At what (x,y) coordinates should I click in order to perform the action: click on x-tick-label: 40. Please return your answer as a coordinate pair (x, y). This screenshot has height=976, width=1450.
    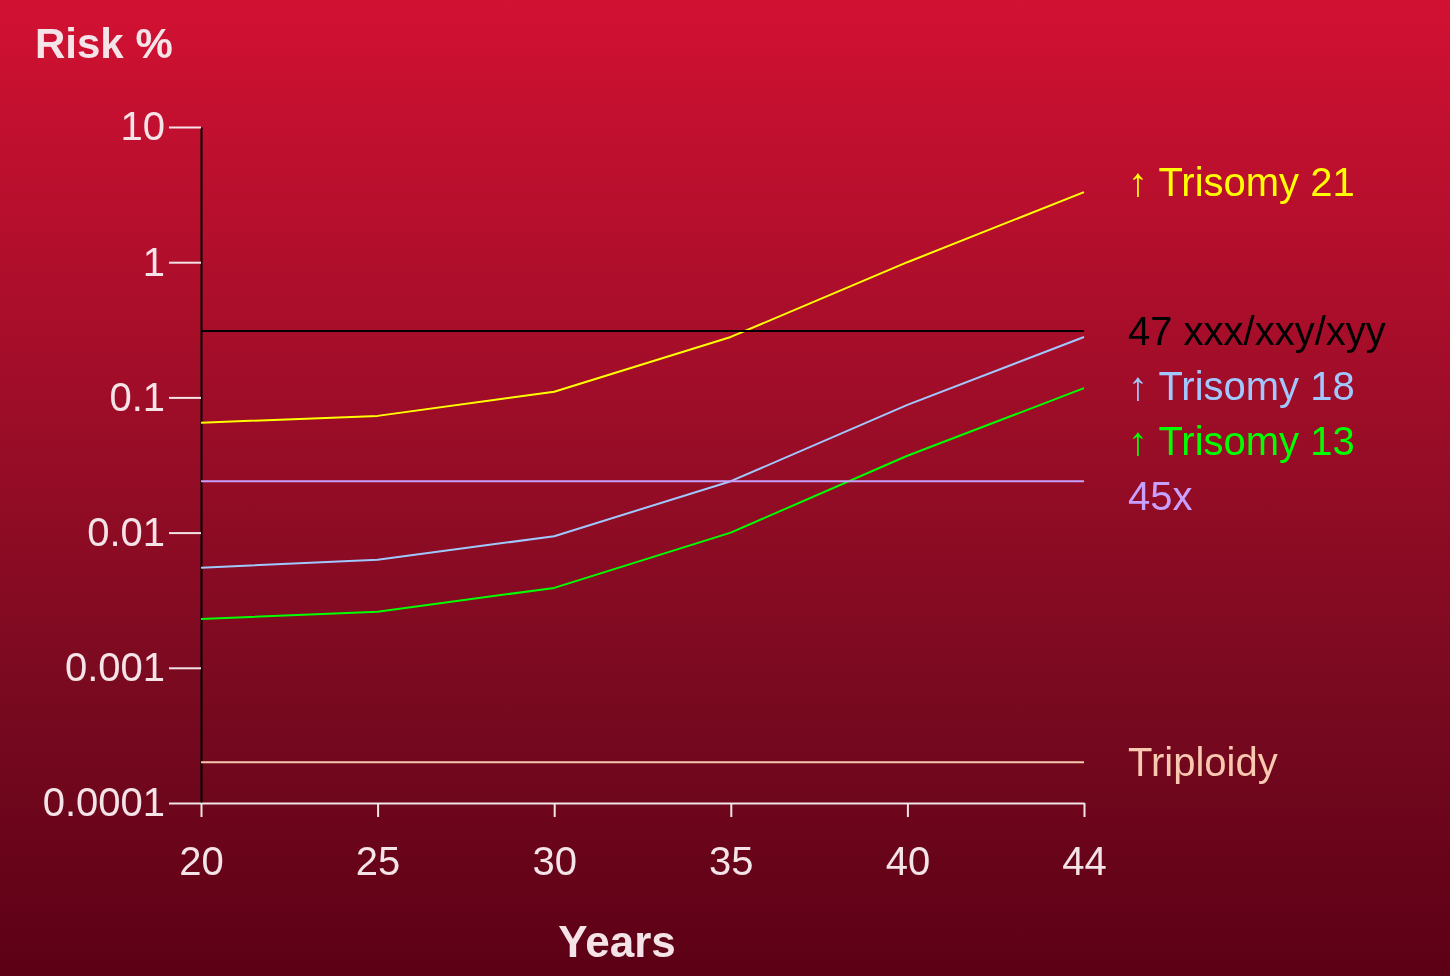
    Looking at the image, I should click on (908, 861).